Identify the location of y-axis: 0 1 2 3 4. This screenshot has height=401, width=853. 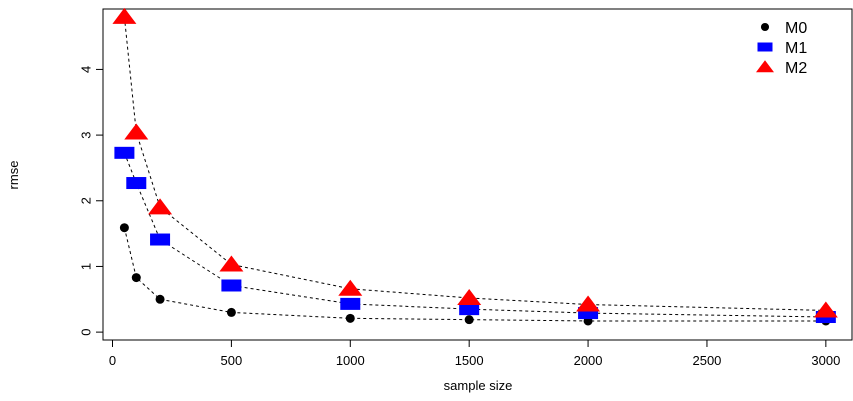
(91, 201).